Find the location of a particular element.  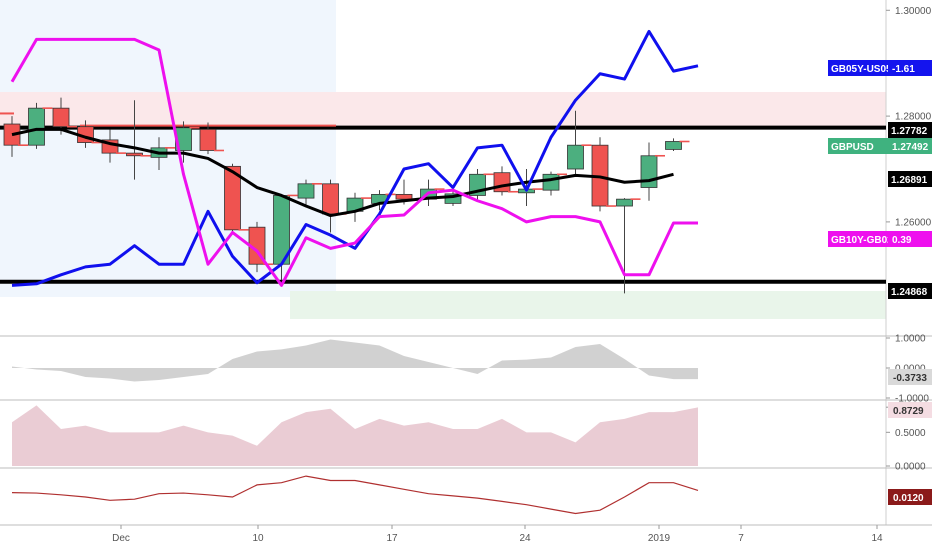

time-axis: Dec 10 17 24 2019 7 14 is located at coordinates (497, 534).